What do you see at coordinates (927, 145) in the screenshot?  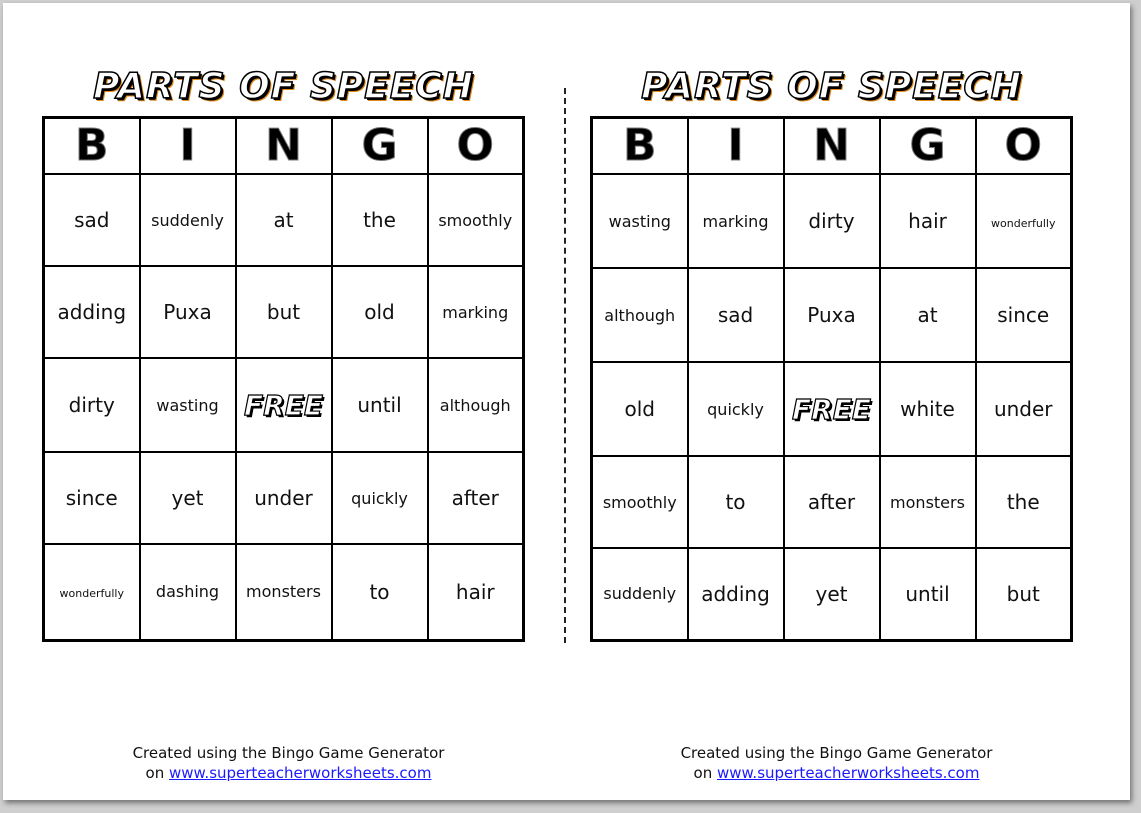 I see `header-letter: G` at bounding box center [927, 145].